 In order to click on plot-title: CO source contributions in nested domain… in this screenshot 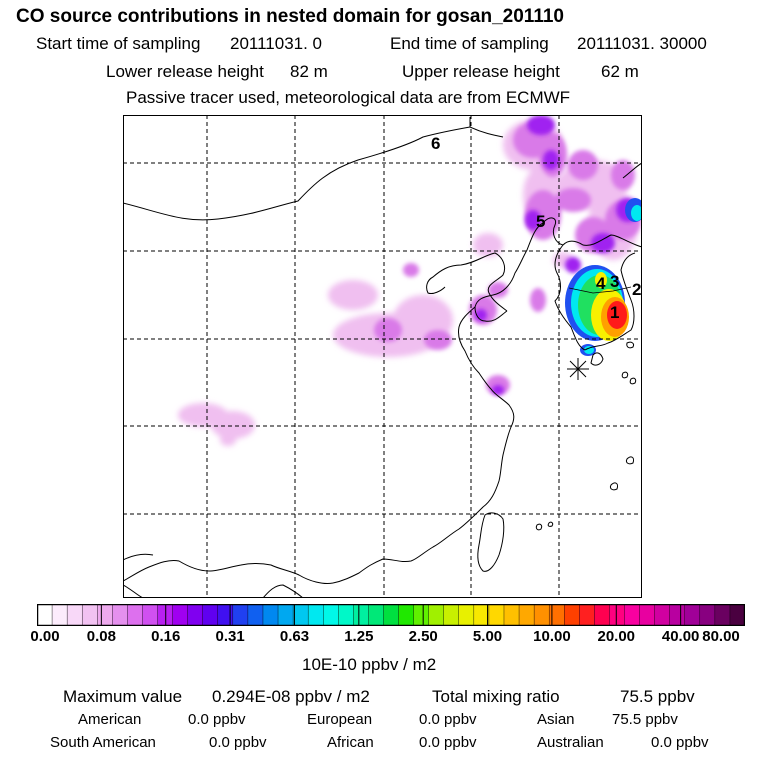, I will do `click(290, 16)`.